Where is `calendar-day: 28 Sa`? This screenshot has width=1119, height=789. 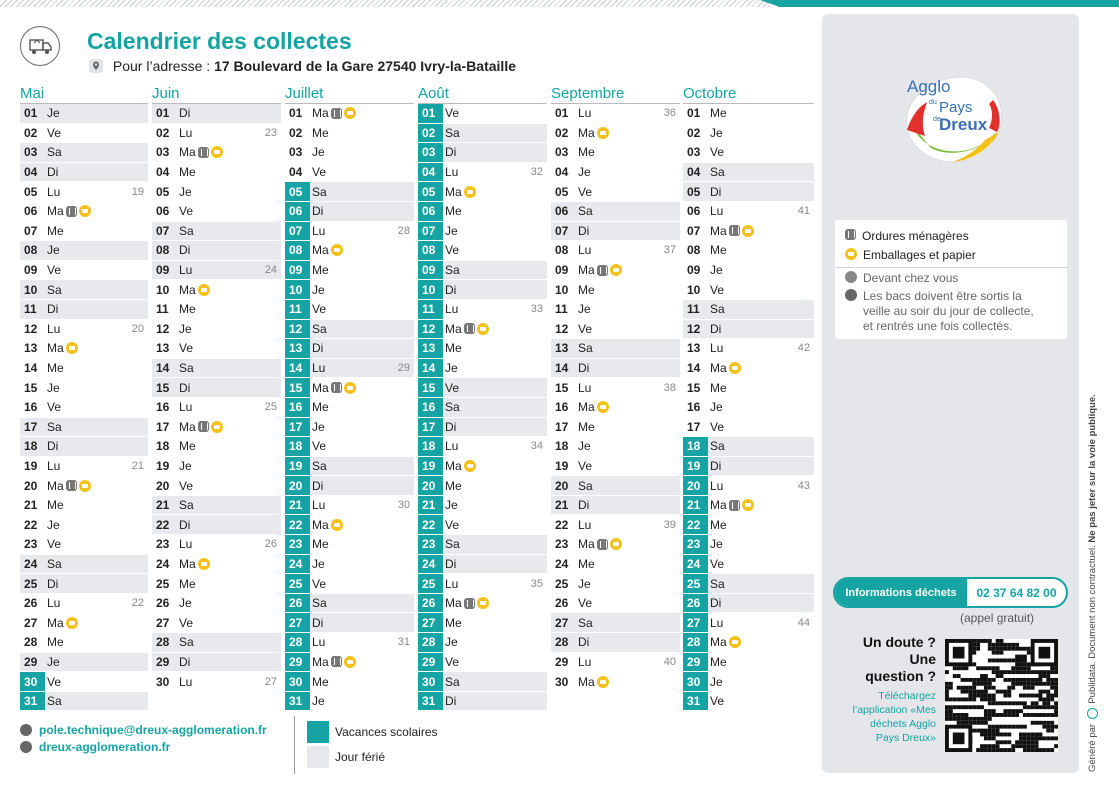 calendar-day: 28 Sa is located at coordinates (216, 642).